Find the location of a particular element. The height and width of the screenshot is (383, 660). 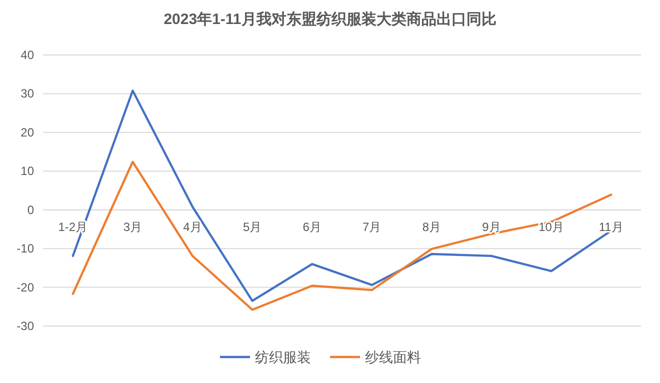

y-tick-label: -20 is located at coordinates (25, 287).